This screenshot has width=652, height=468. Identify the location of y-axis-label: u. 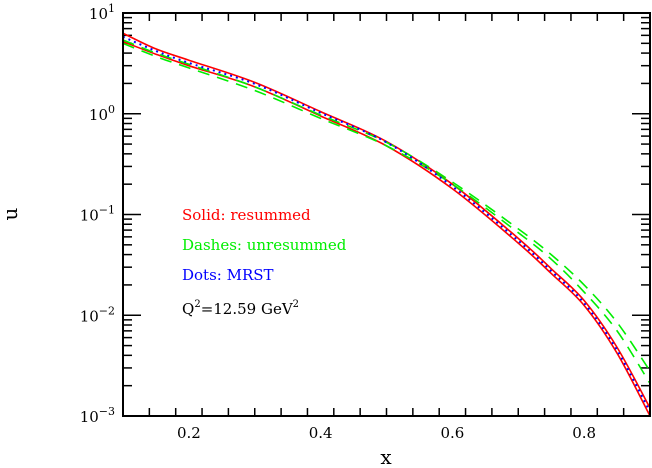
(11, 213).